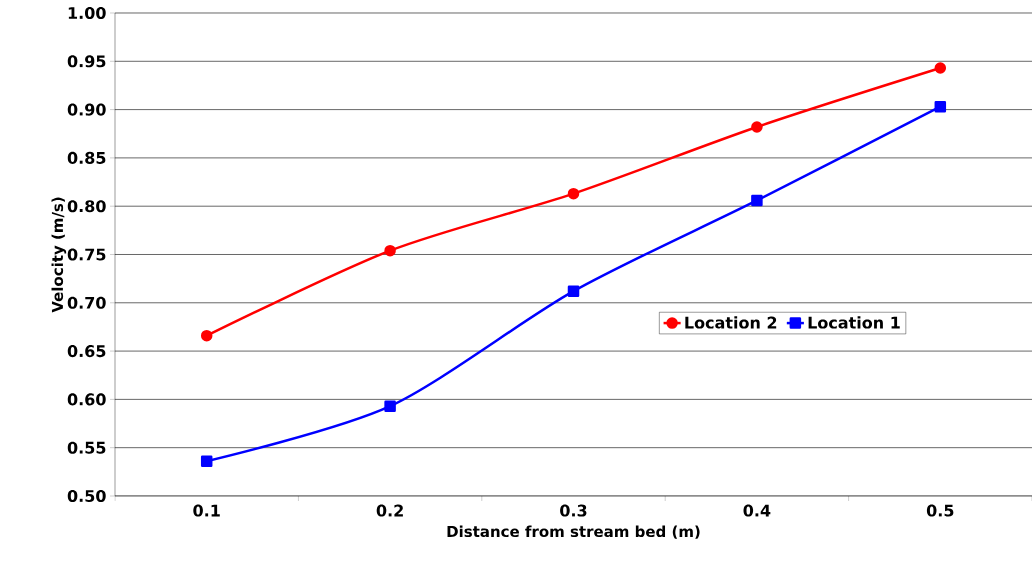 This screenshot has height=577, width=1032. Describe the element at coordinates (731, 322) in the screenshot. I see `legend-label: Location 2` at that location.